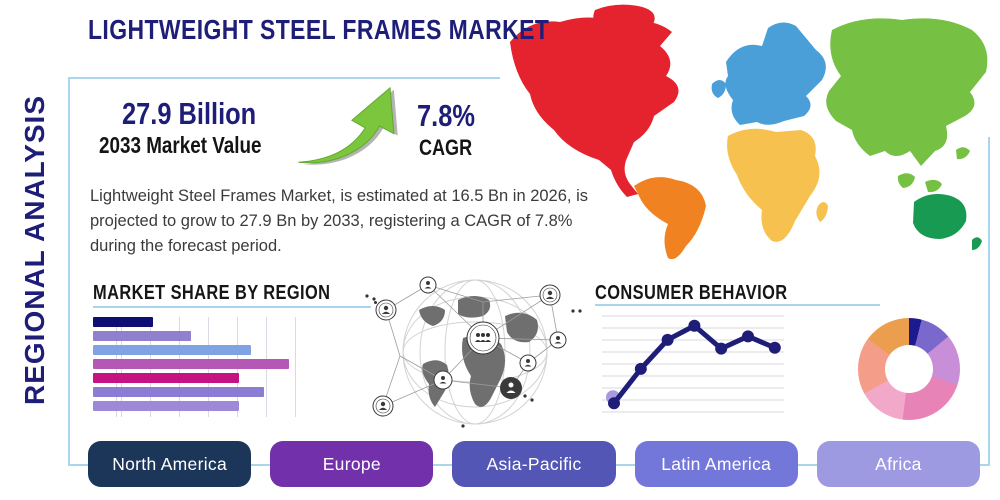 This screenshot has height=500, width=1000. I want to click on market-share-bars, so click(197, 367).